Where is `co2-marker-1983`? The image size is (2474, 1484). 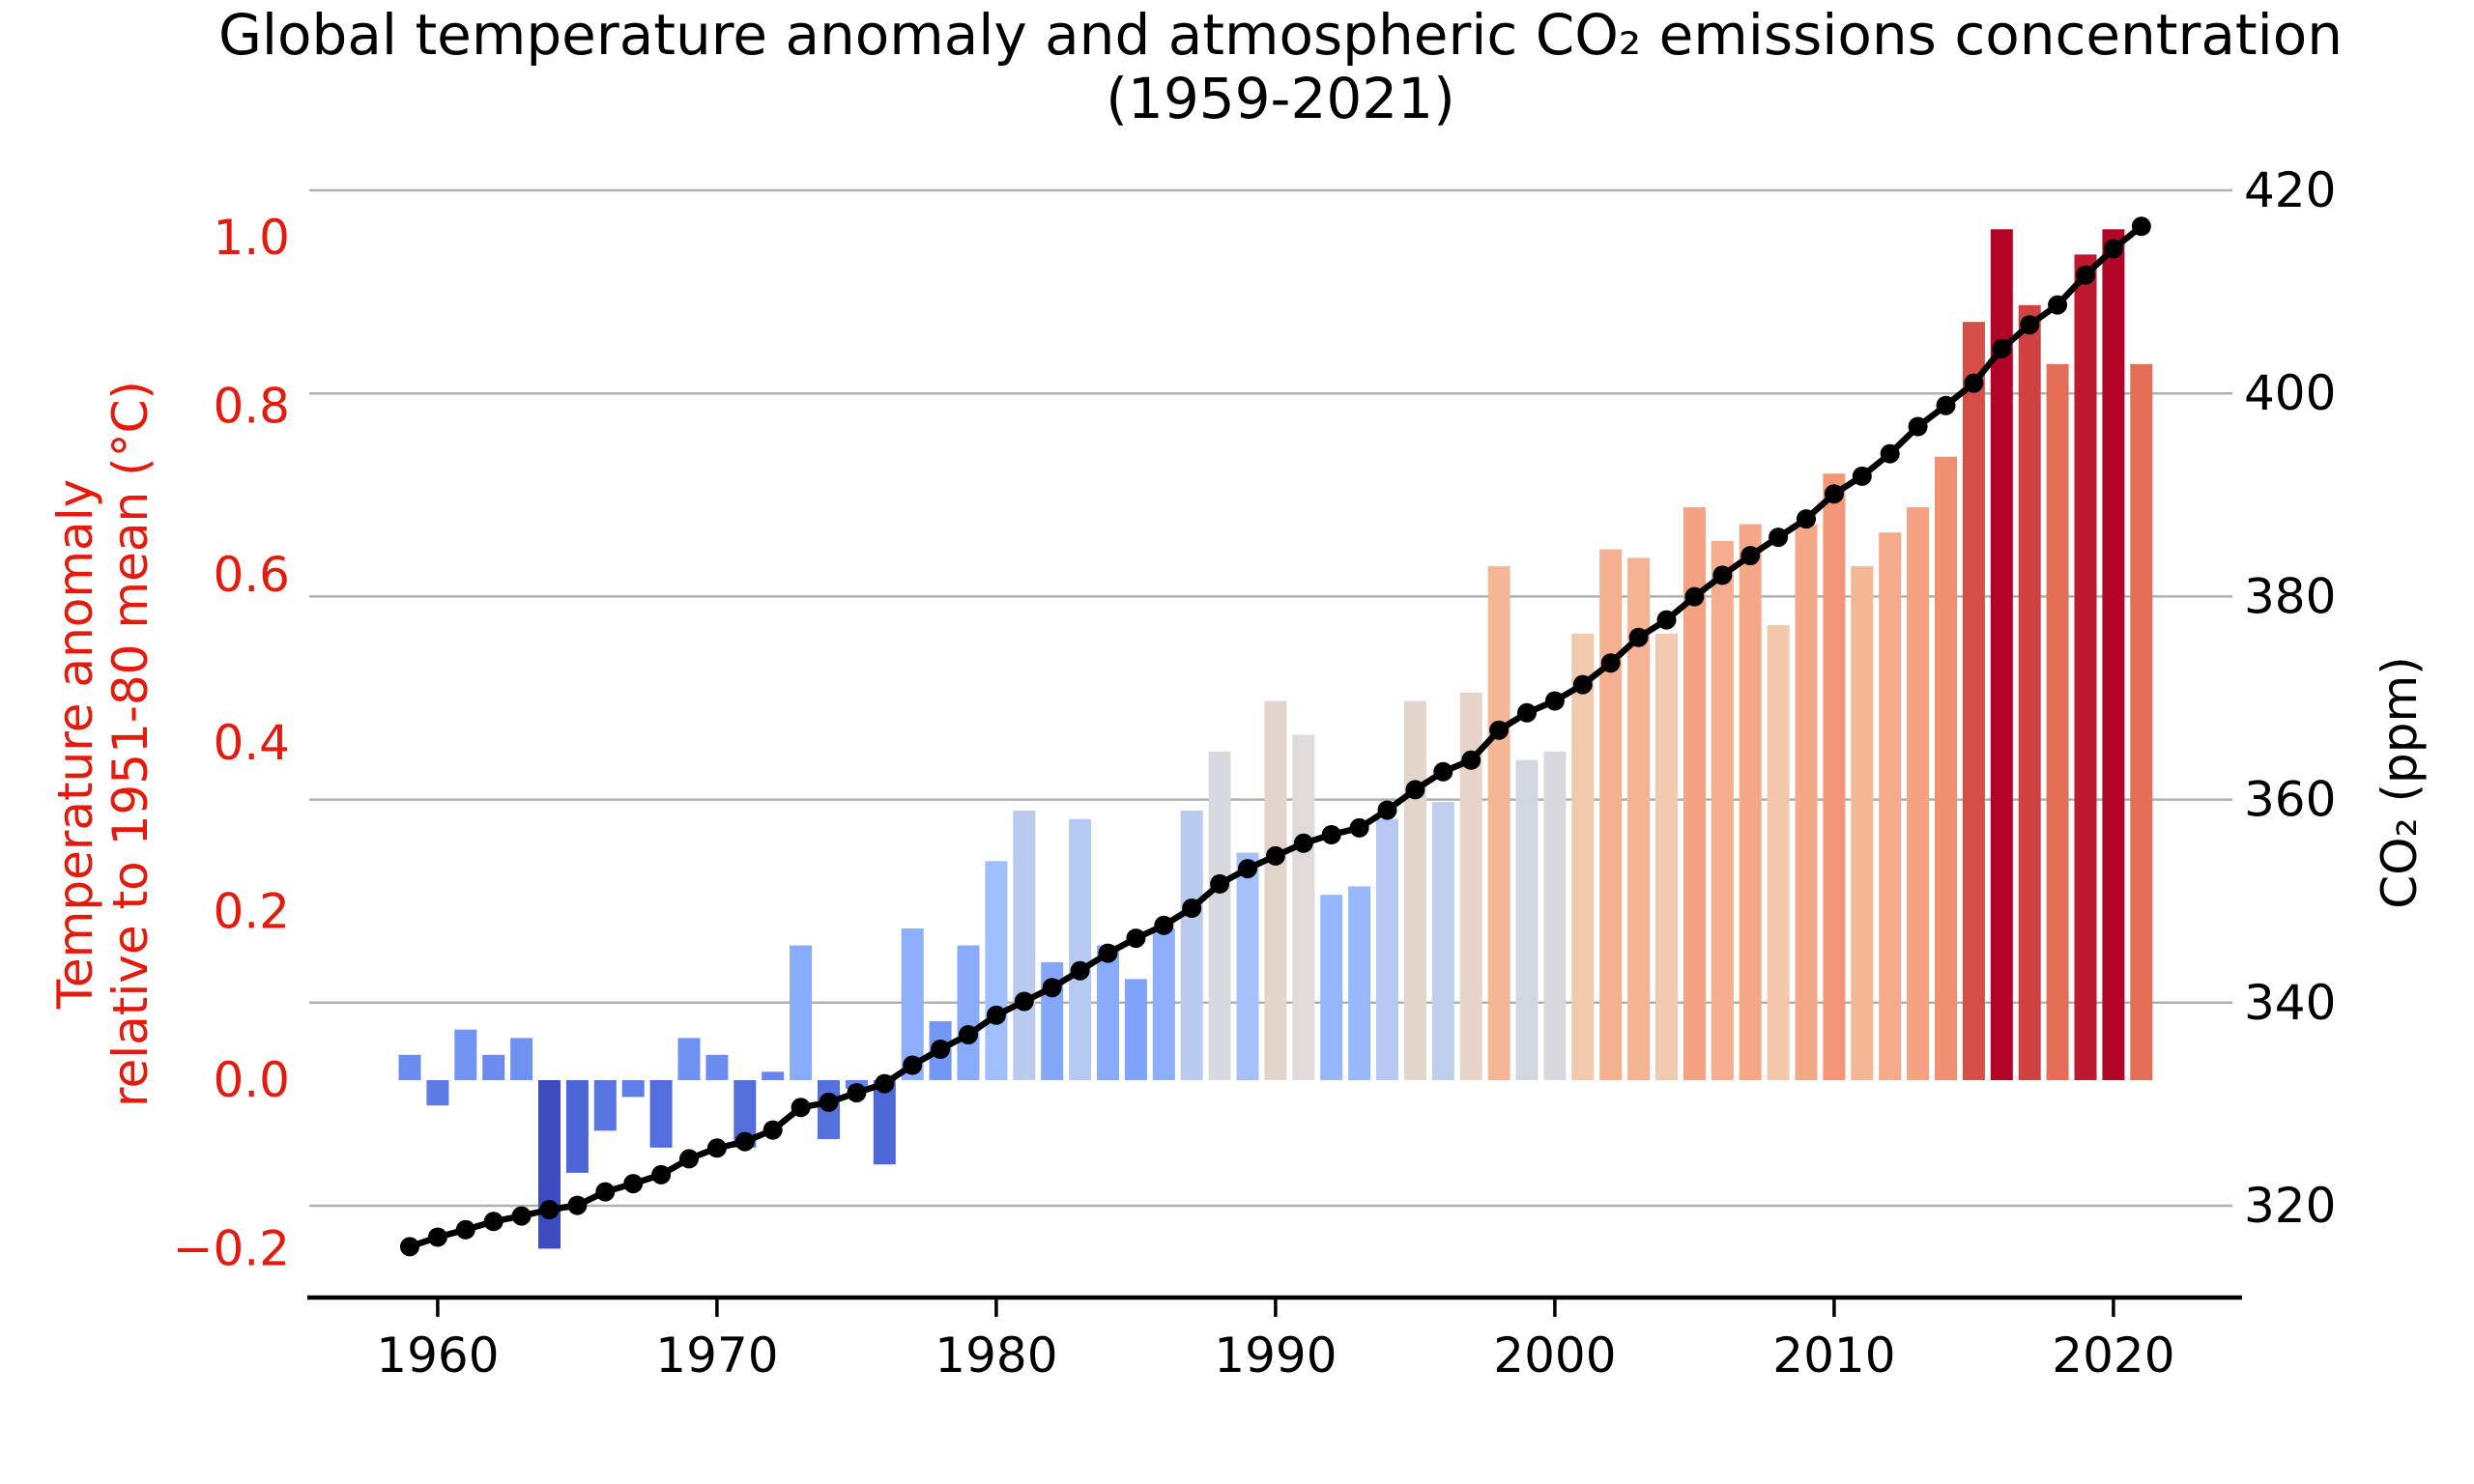
co2-marker-1983 is located at coordinates (1080, 971).